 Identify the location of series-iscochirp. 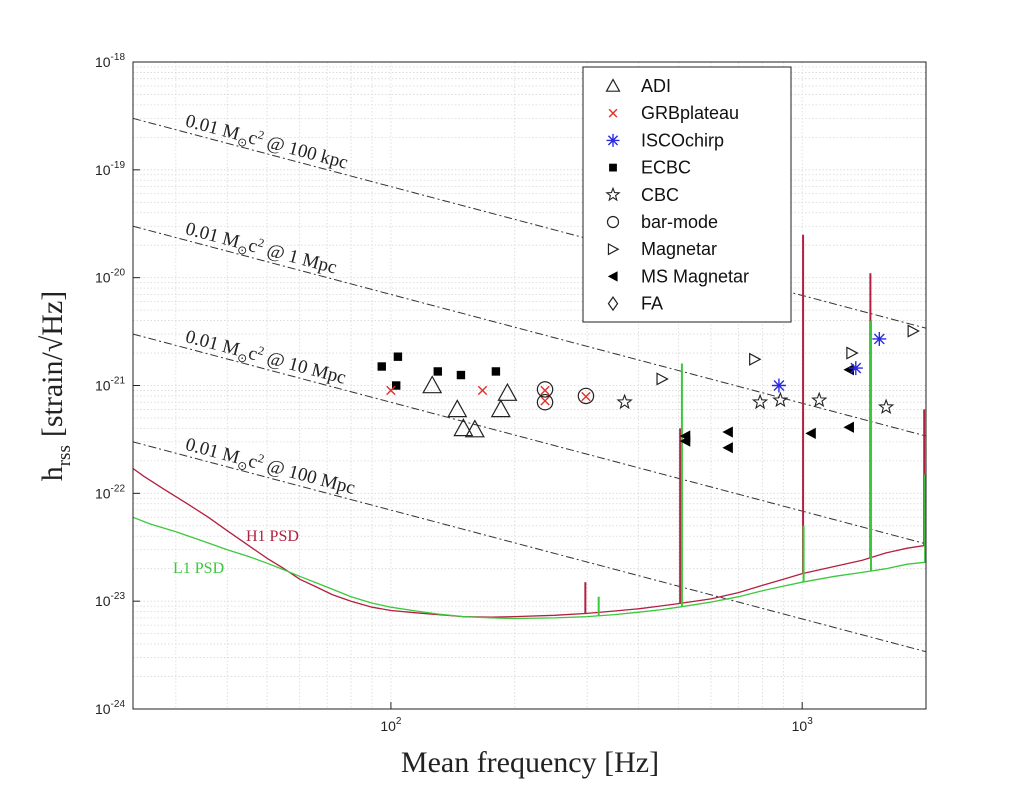
(829, 362).